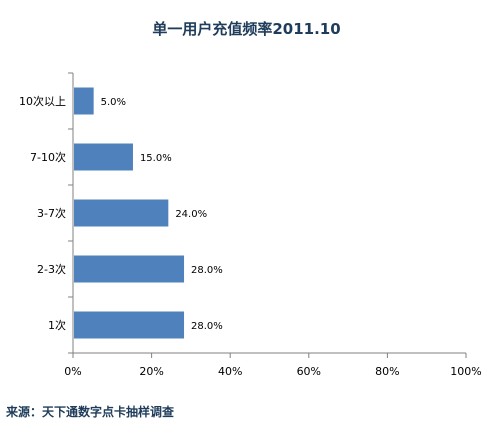 Image resolution: width=493 pixels, height=435 pixels. I want to click on source-note: 来源：天下通数字点卡抽样调查, so click(90, 412).